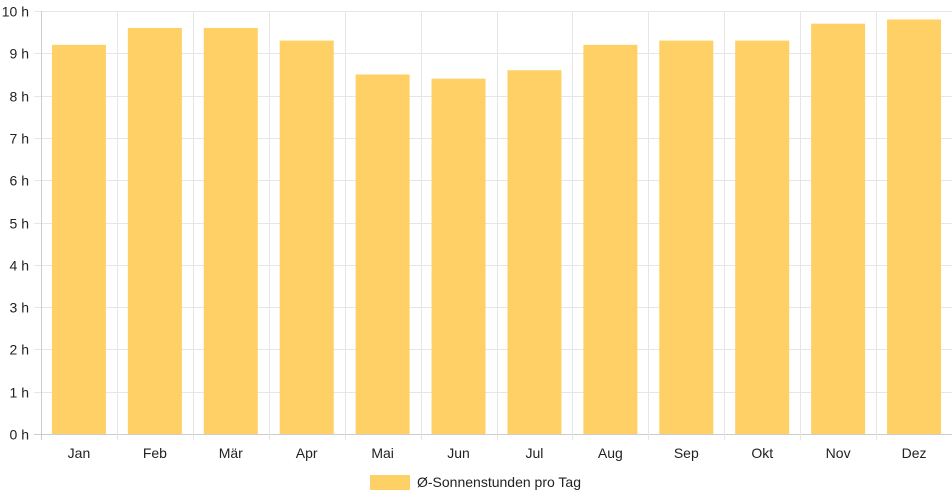 Image resolution: width=952 pixels, height=500 pixels. What do you see at coordinates (499, 482) in the screenshot?
I see `legend-label: Ø-Sonnenstunden pro Tag` at bounding box center [499, 482].